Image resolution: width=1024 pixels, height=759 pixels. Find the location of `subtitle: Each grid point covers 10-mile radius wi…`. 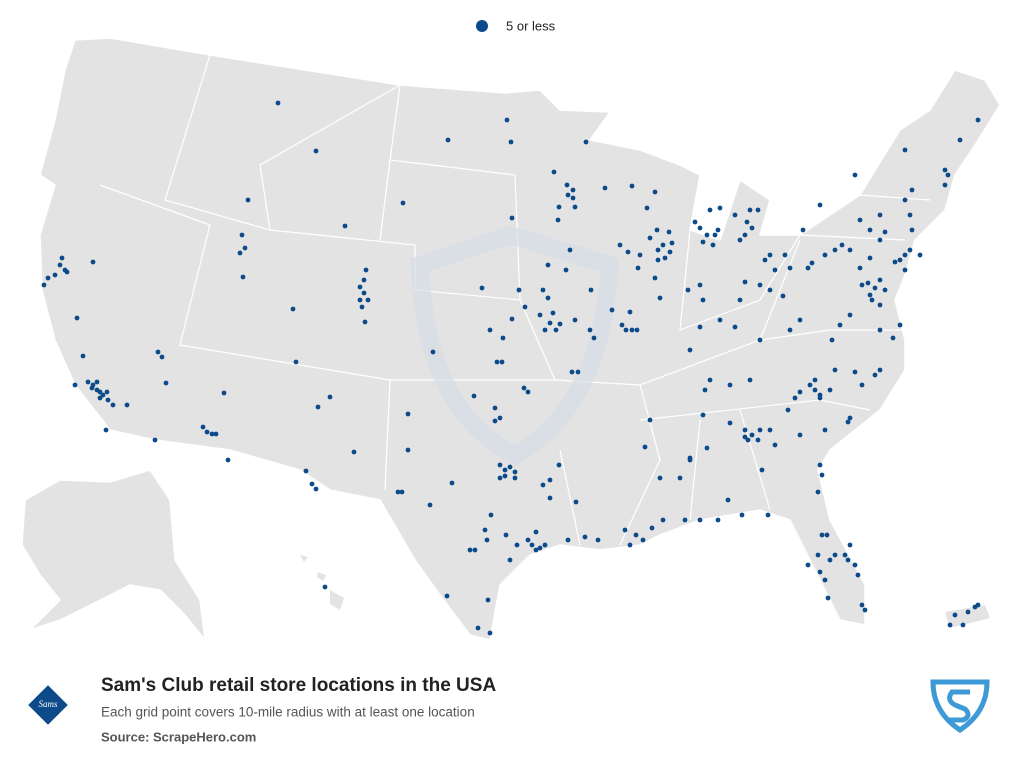

subtitle: Each grid point covers 10-mile radius wi… is located at coordinates (288, 712).